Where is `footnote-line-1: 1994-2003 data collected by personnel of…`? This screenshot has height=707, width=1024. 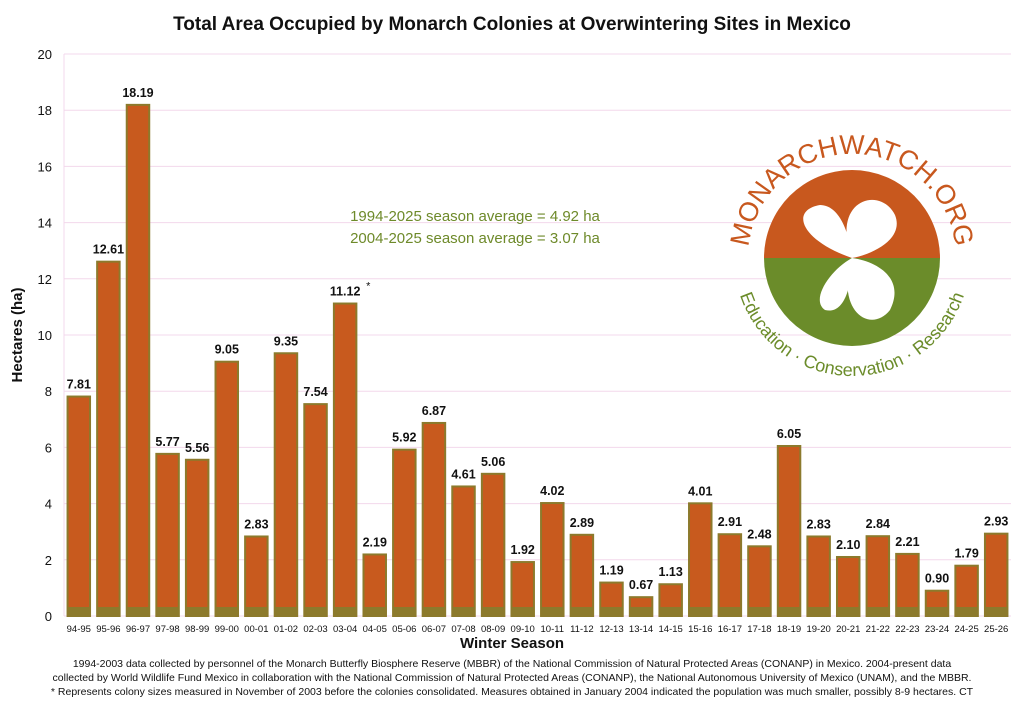
footnote-line-1: 1994-2003 data collected by personnel of… is located at coordinates (512, 664).